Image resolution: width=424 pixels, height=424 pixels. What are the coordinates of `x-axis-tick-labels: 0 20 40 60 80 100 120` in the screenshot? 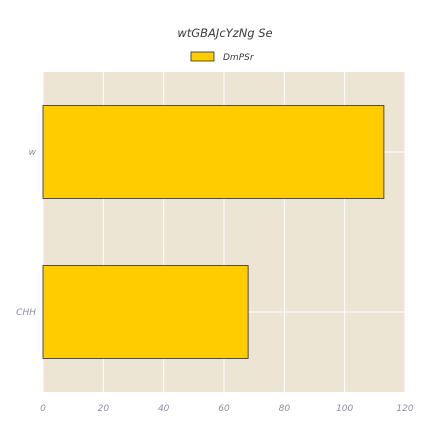 It's located at (227, 409).